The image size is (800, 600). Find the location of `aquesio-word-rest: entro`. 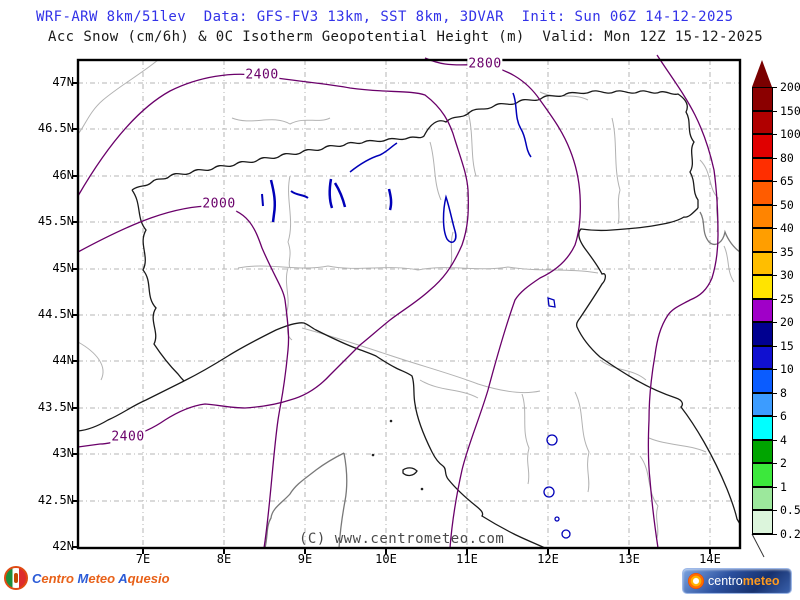

aquesio-word-rest: entro is located at coordinates (59, 578).